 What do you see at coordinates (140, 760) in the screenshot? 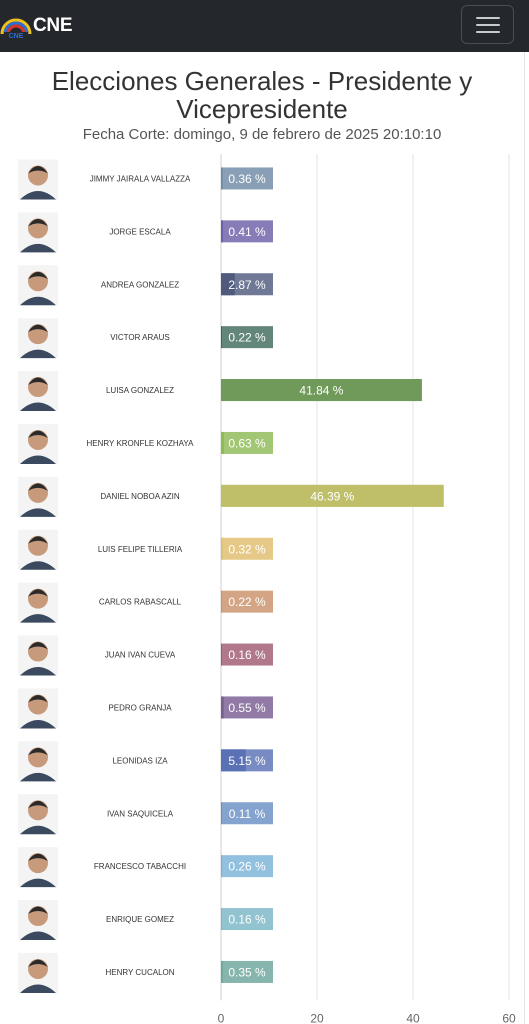
I see `candidate-label: LEONIDAS IZA` at bounding box center [140, 760].